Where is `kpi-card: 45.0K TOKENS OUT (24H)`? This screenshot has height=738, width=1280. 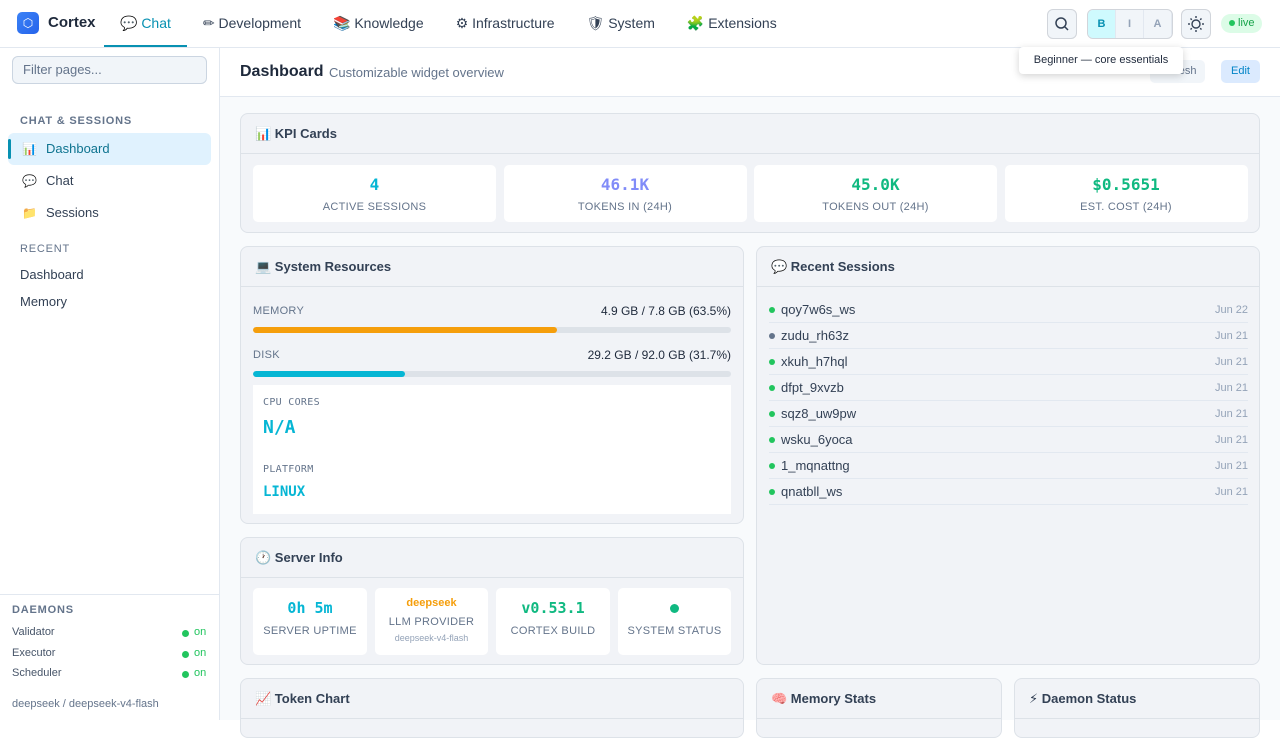 kpi-card: 45.0K TOKENS OUT (24H) is located at coordinates (875, 193).